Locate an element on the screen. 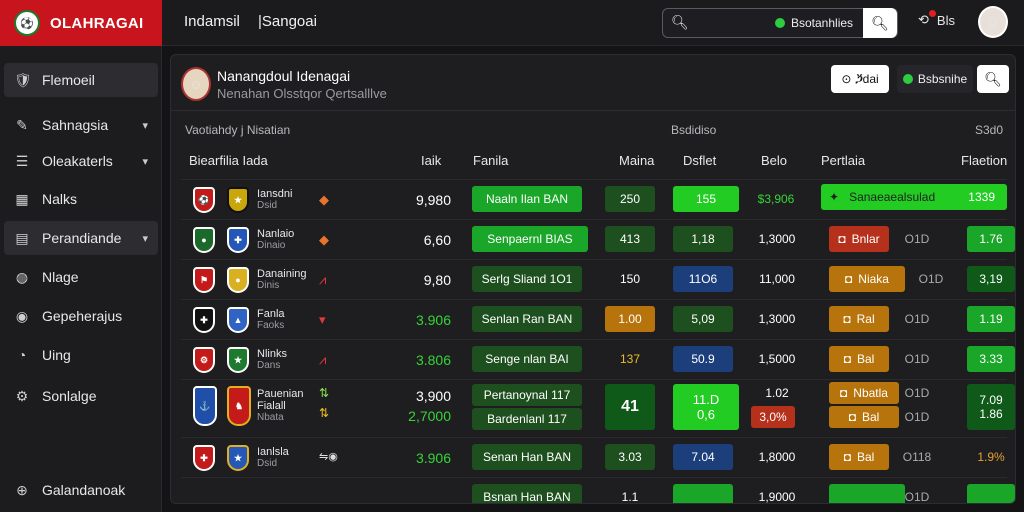 The image size is (1024, 512). team-name: Nanlaio is located at coordinates (276, 234).